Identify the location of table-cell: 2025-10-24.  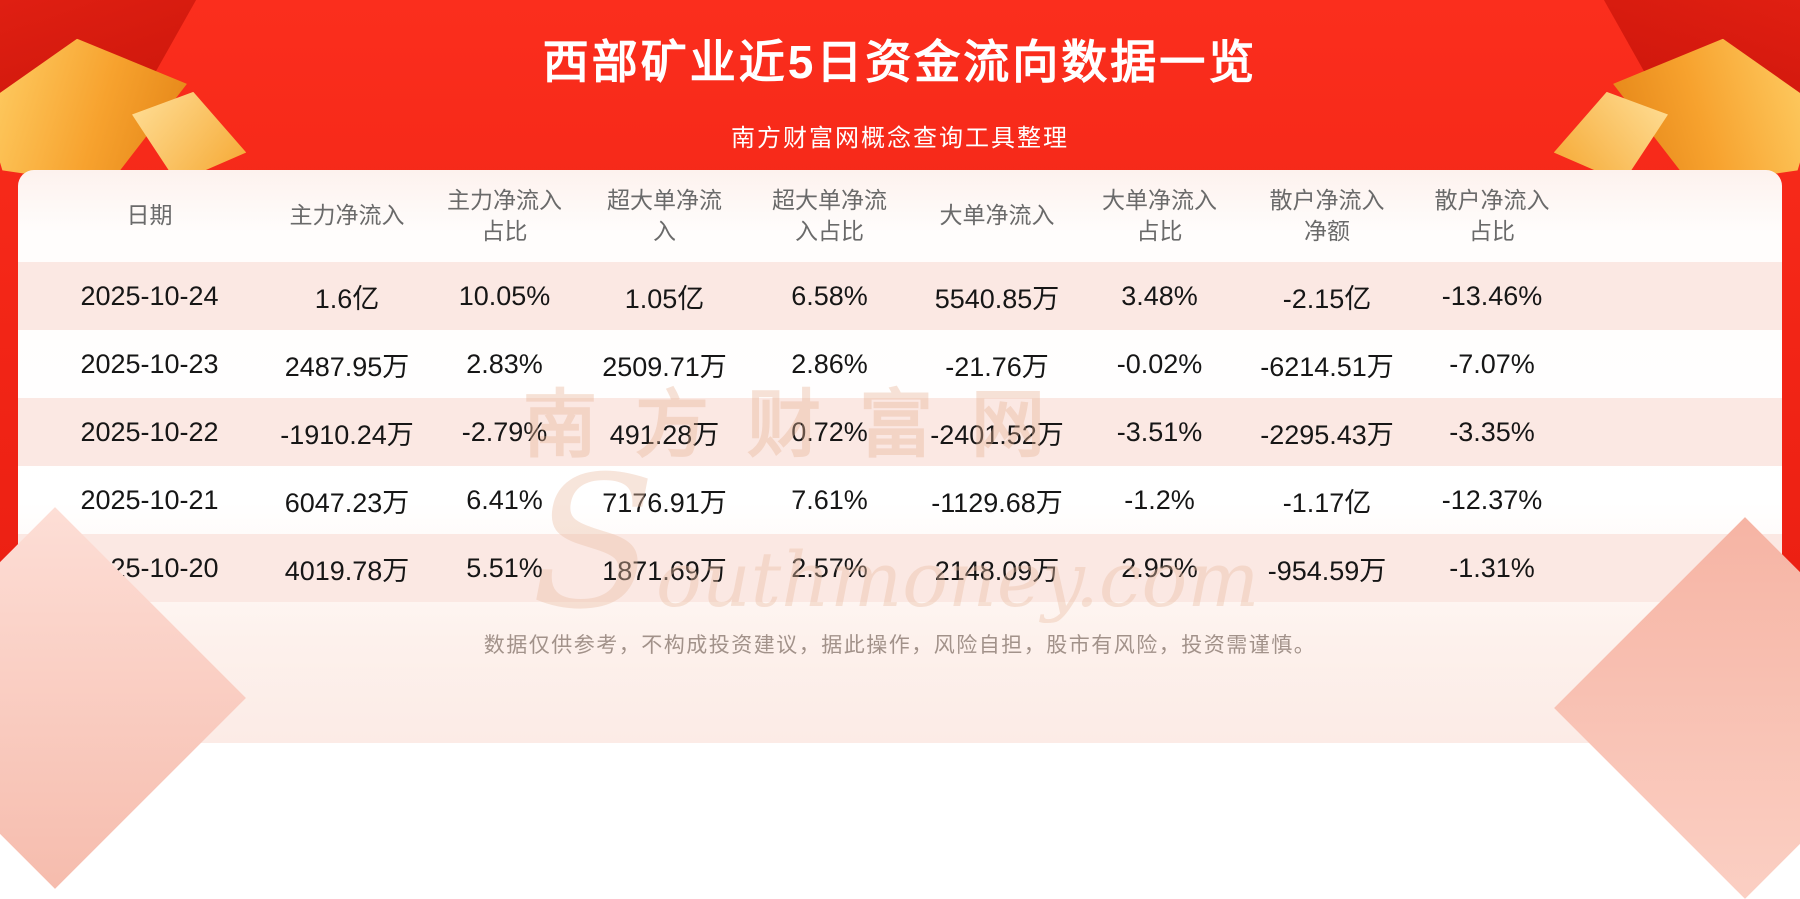
(149, 295).